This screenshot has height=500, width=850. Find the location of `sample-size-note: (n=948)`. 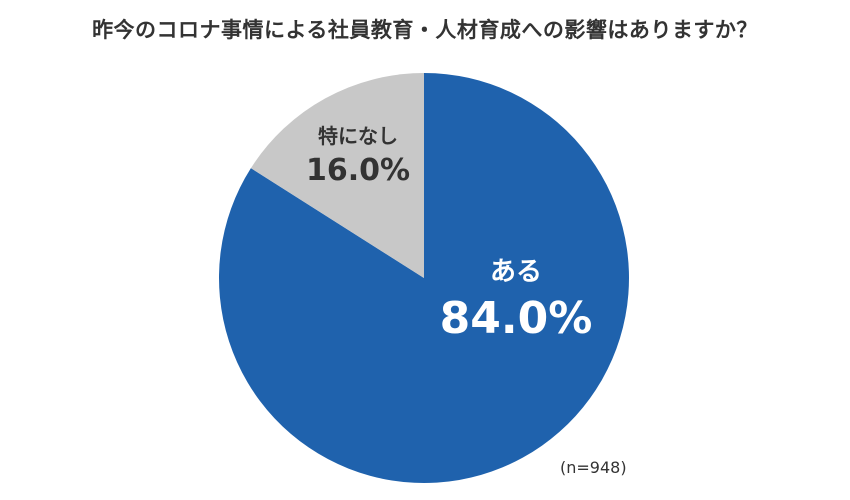

sample-size-note: (n=948) is located at coordinates (593, 467).